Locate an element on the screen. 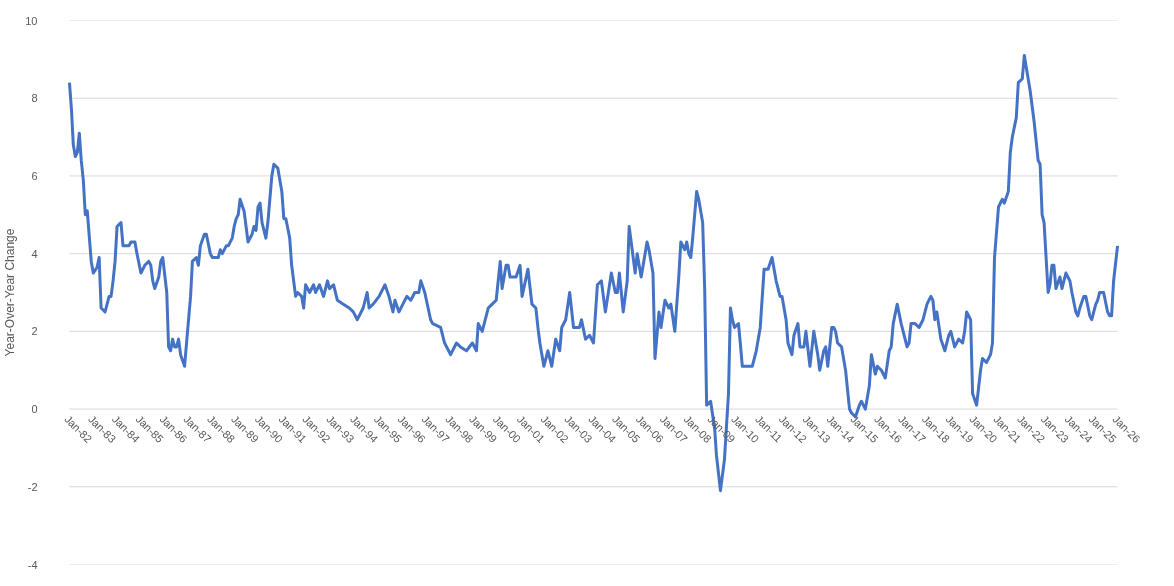 The height and width of the screenshot is (586, 1174). y-tick-label: 6 is located at coordinates (34, 175).